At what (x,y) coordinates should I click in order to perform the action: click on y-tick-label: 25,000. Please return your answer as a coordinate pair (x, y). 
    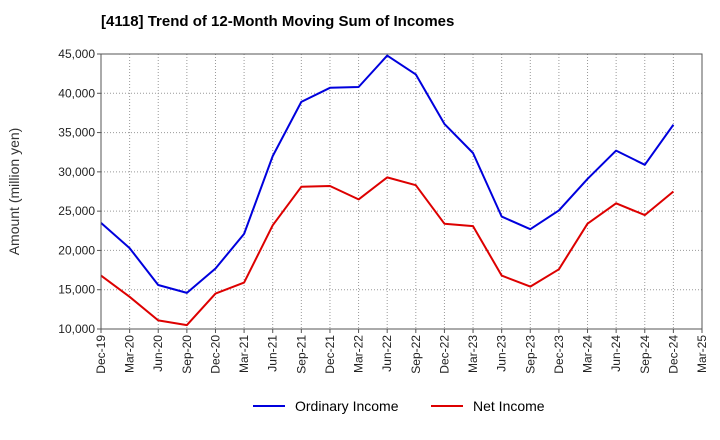
    Looking at the image, I should click on (76, 211).